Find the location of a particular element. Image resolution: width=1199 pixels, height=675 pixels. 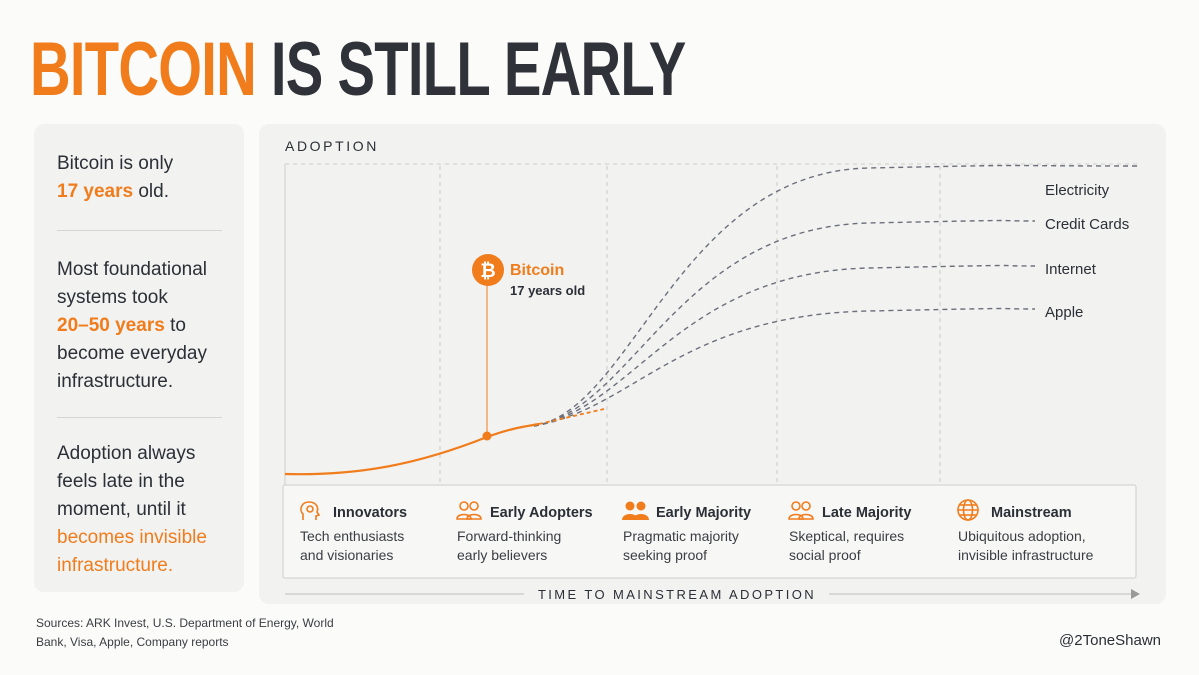

x-axis-arrow is located at coordinates (1135, 594).